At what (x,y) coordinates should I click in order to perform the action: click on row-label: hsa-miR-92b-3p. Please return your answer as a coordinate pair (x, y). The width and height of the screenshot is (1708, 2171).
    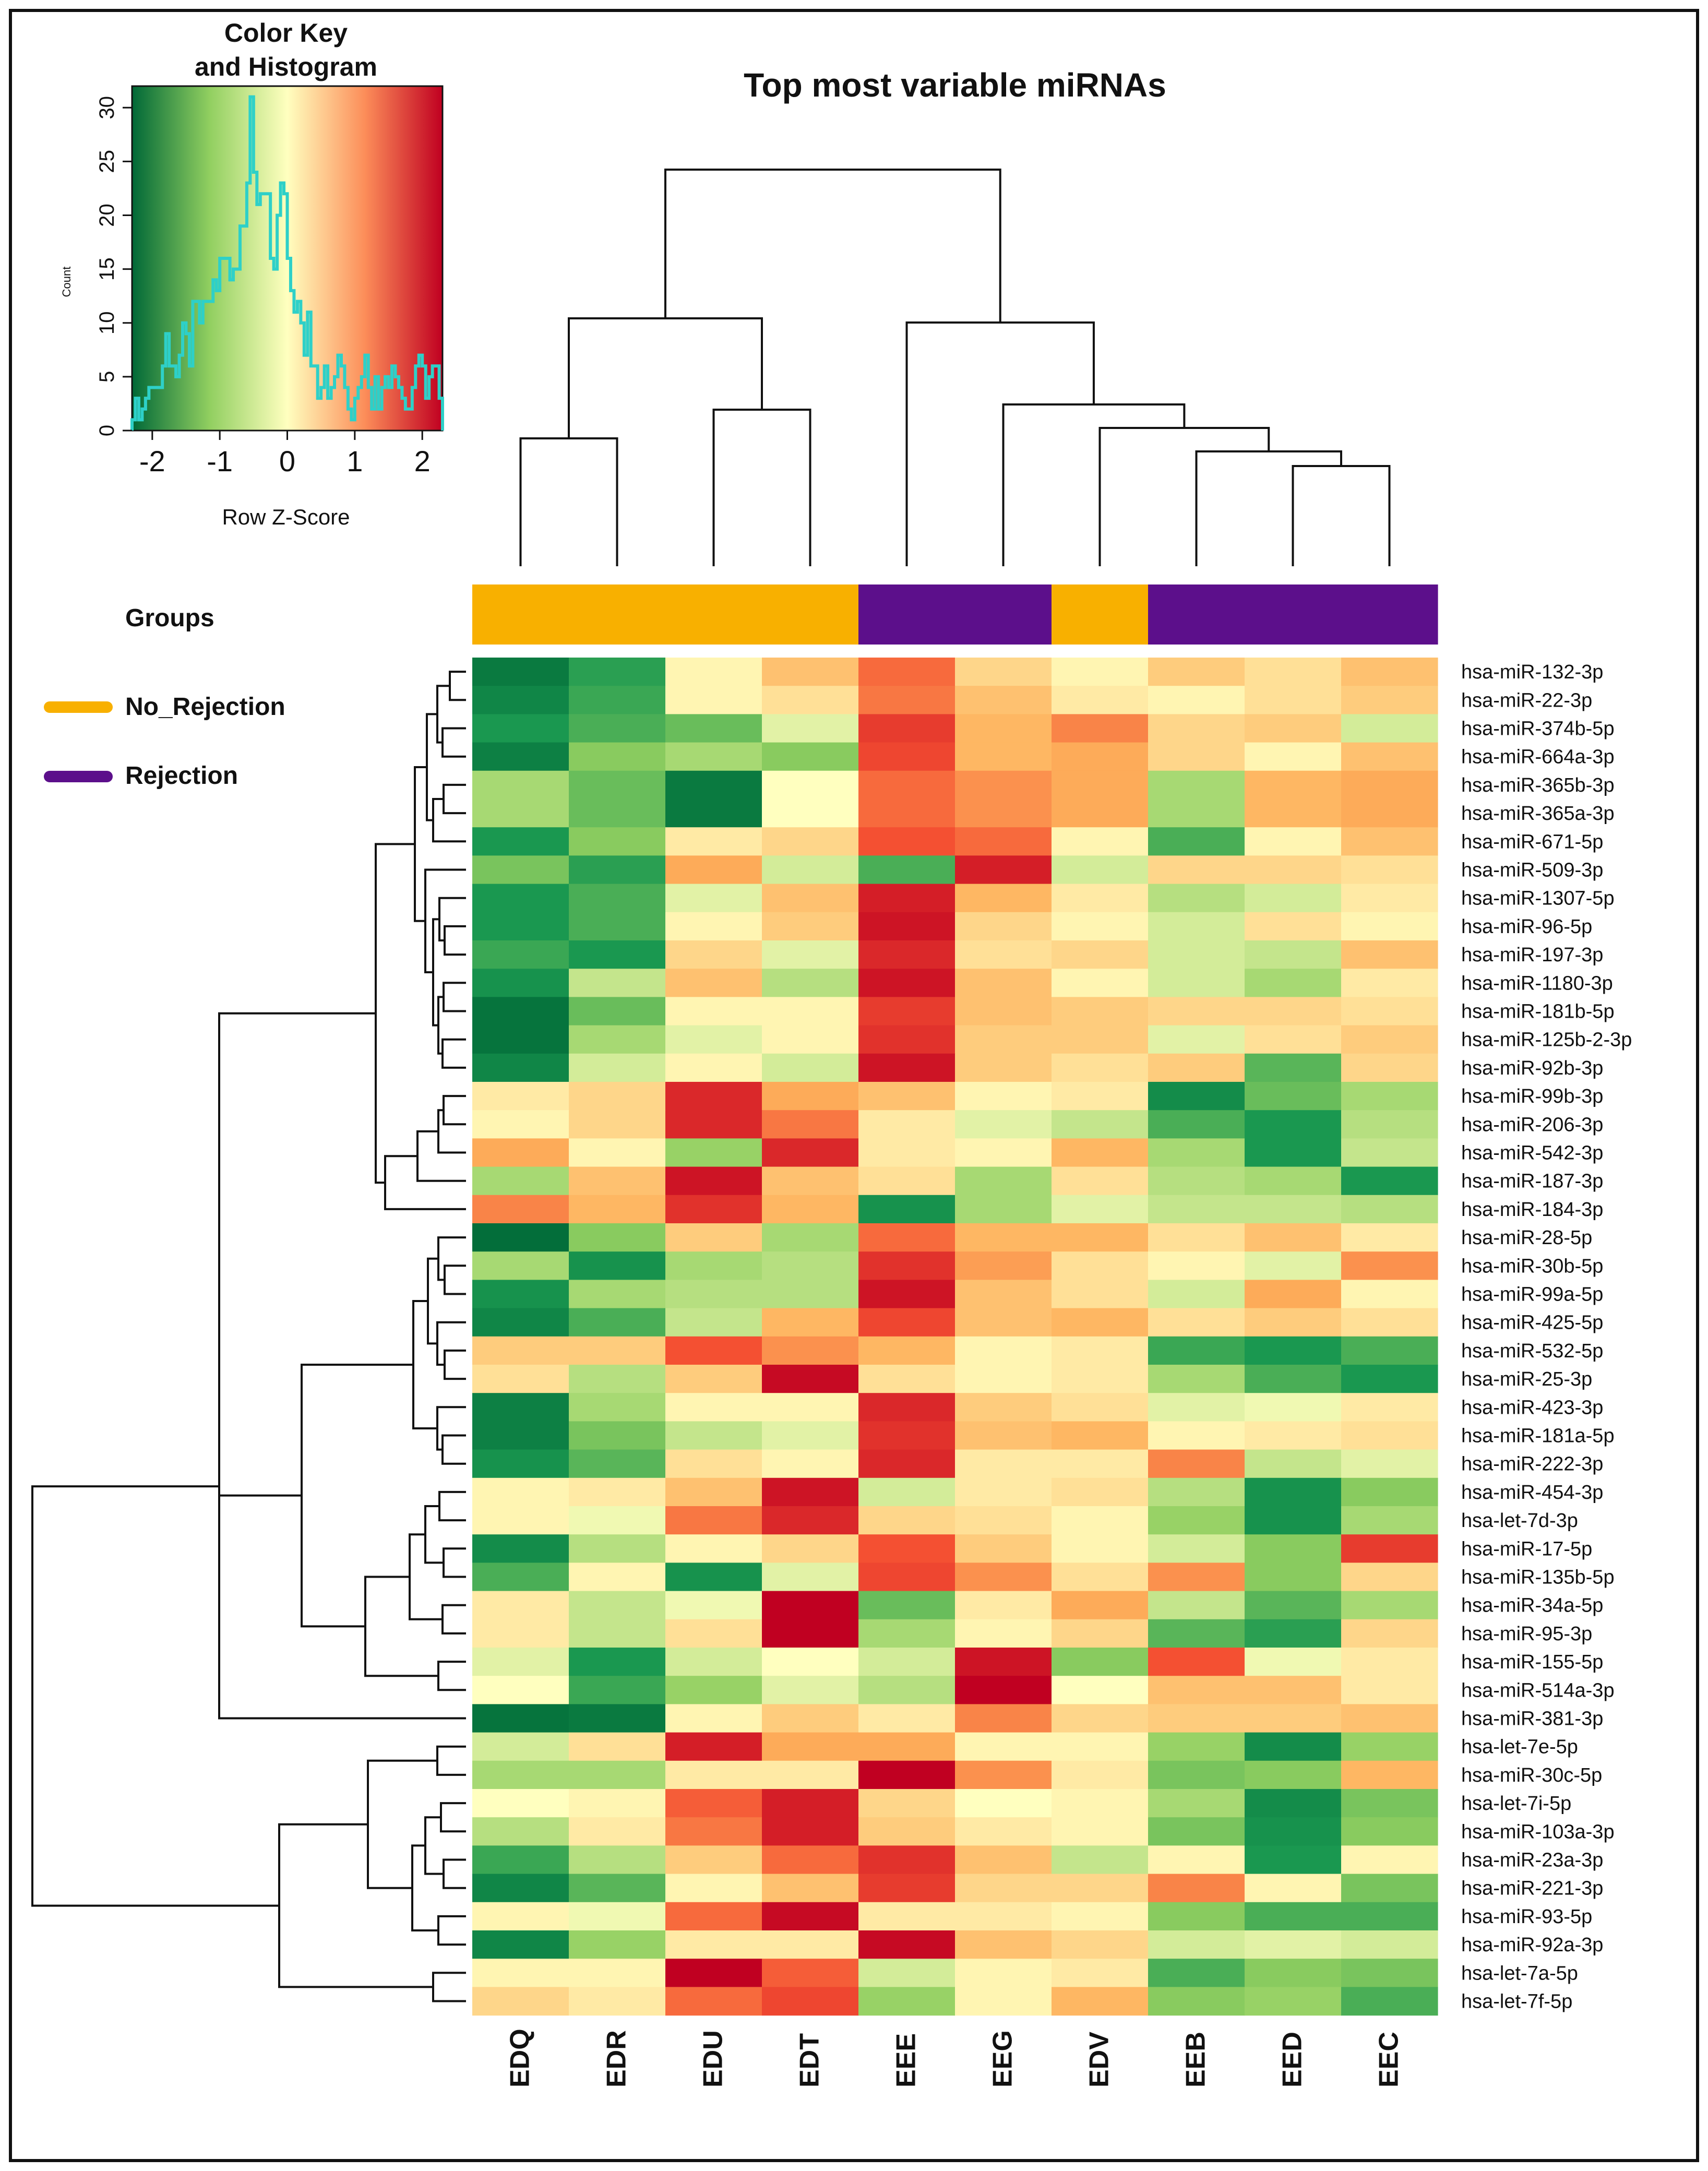
    Looking at the image, I should click on (1532, 1068).